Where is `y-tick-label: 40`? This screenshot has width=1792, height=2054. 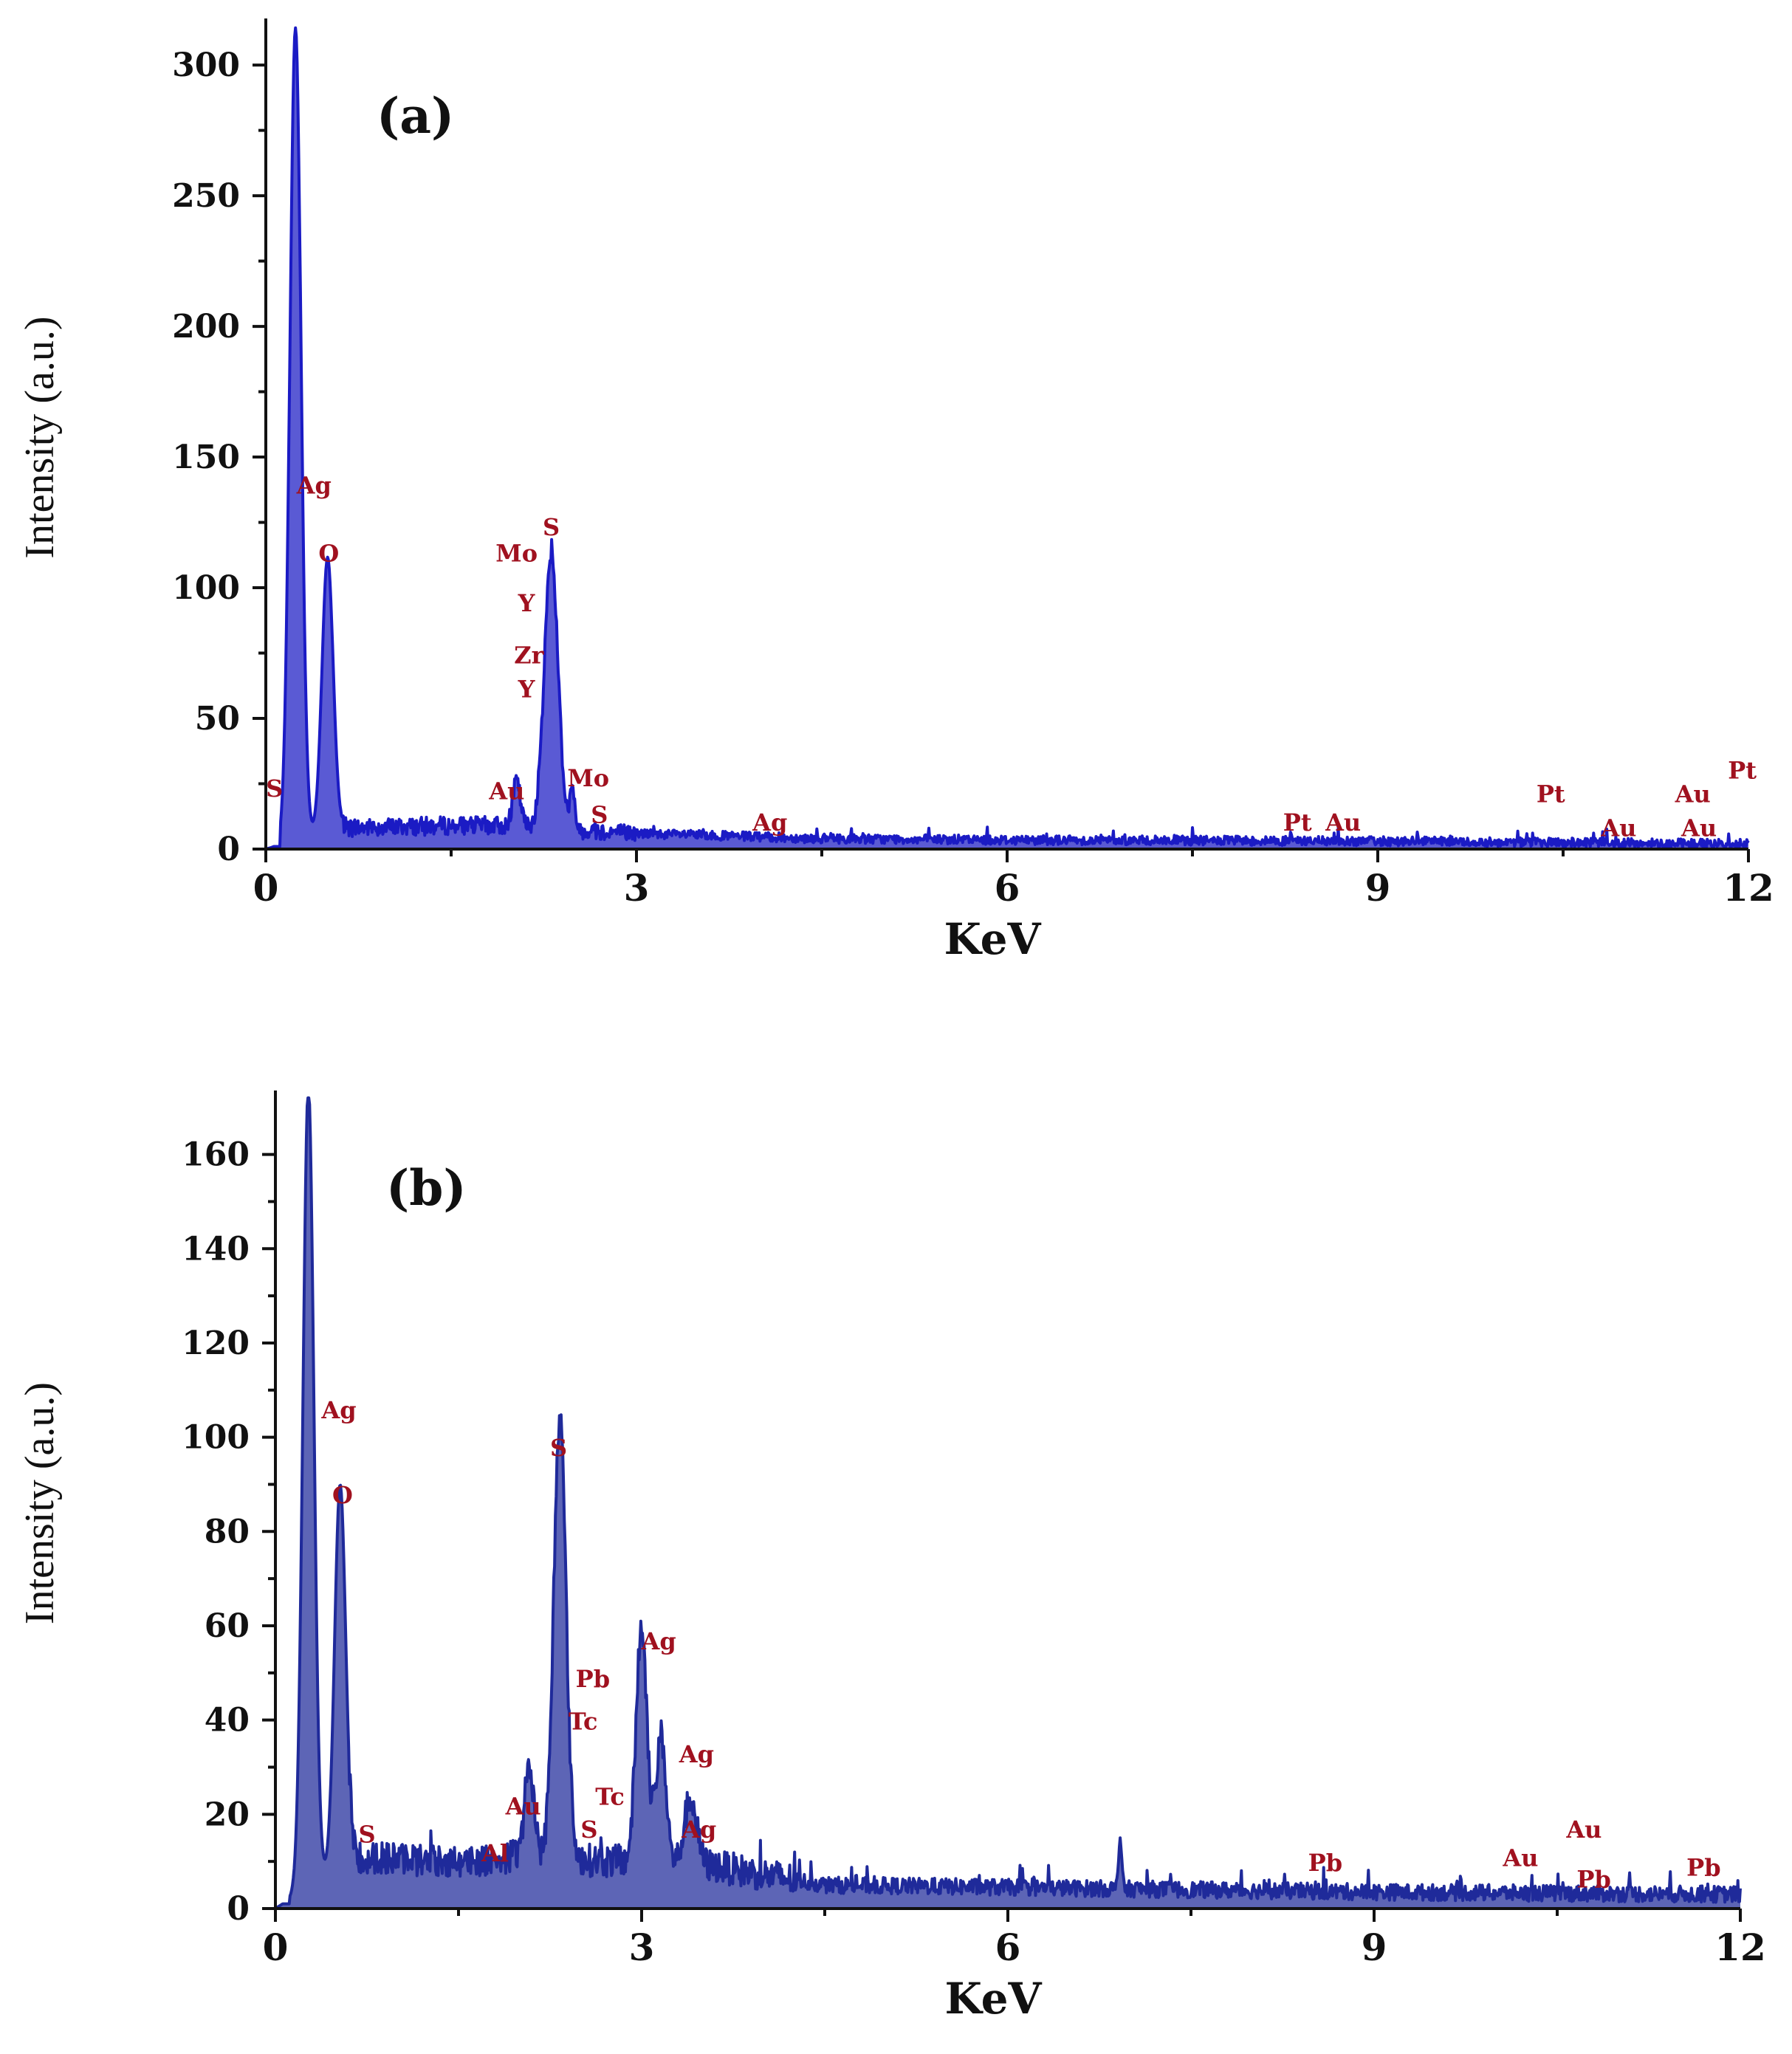
y-tick-label: 40 is located at coordinates (227, 1720).